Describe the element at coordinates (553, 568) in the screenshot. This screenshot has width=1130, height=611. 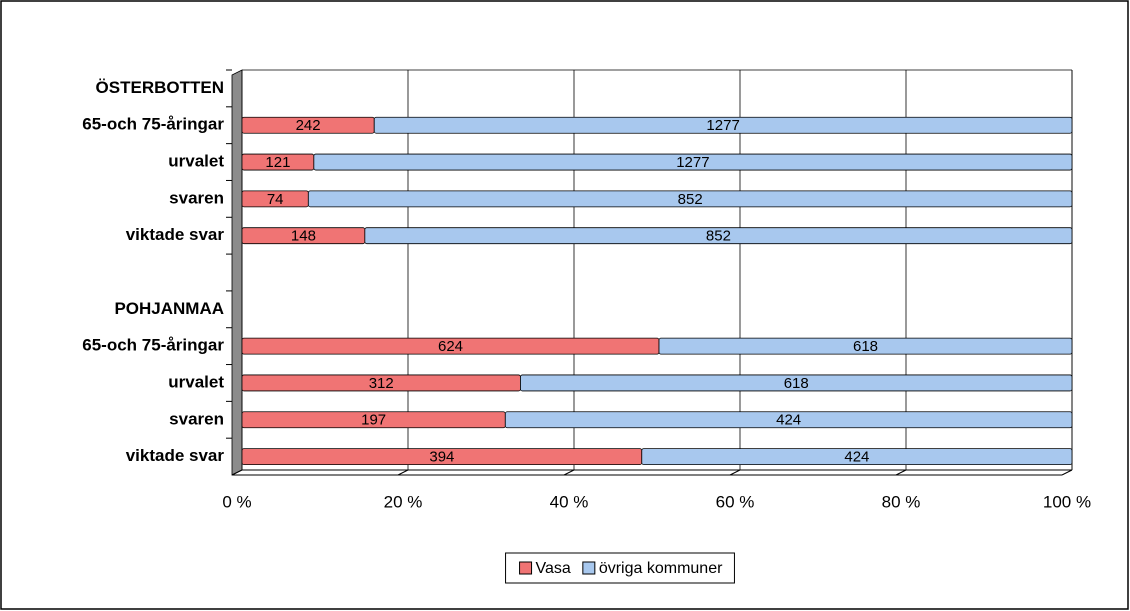
I see `legend-label: Vasa` at that location.